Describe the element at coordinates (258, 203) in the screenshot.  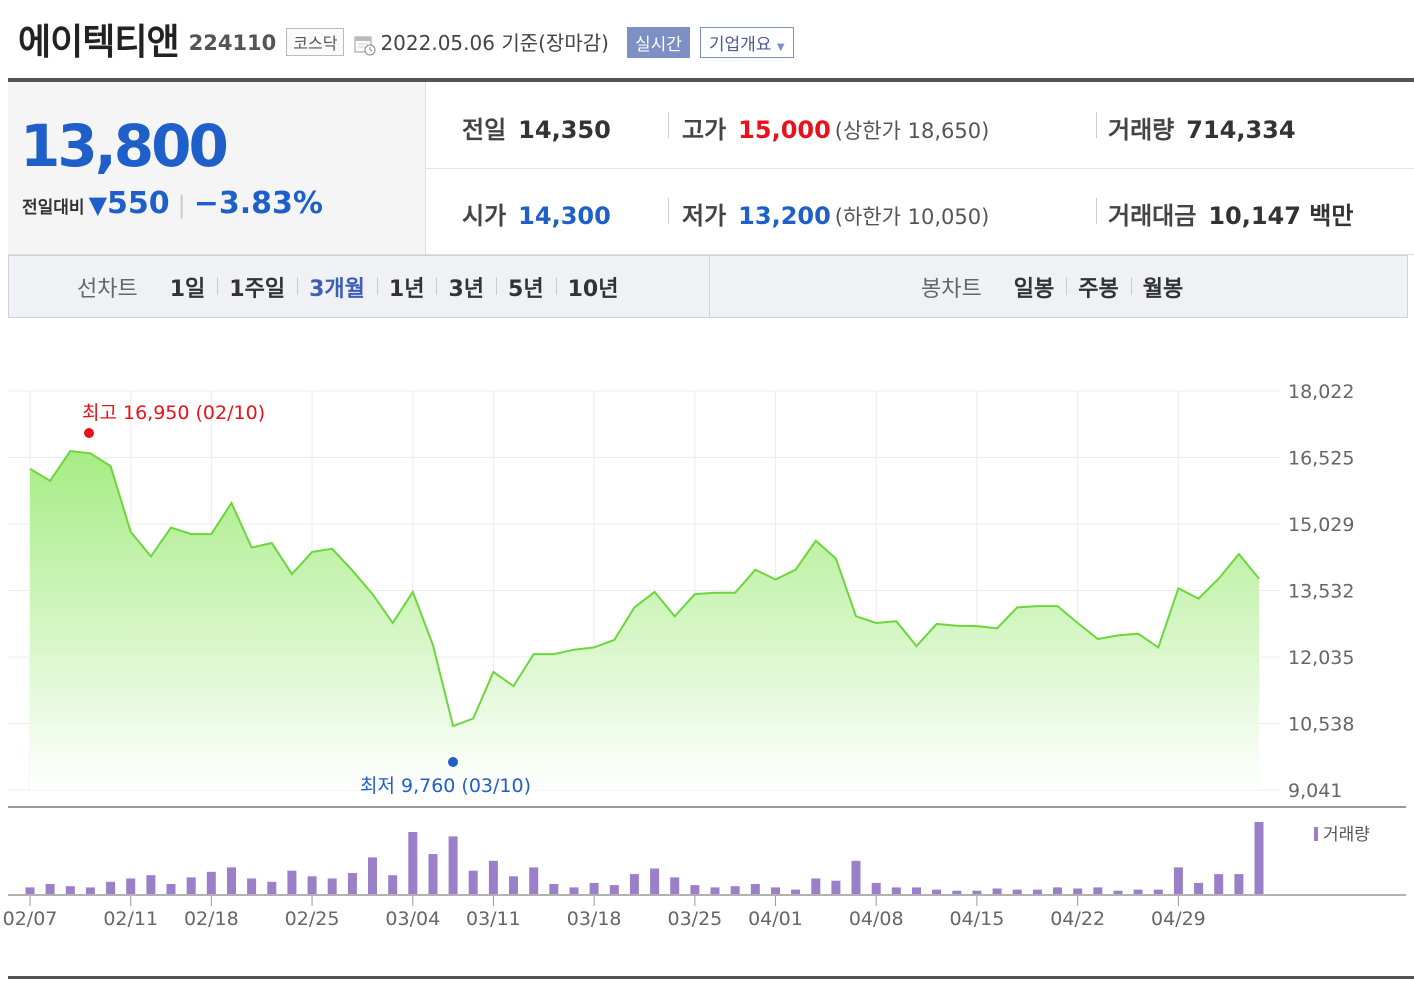
I see `change-percent: −3.83%` at that location.